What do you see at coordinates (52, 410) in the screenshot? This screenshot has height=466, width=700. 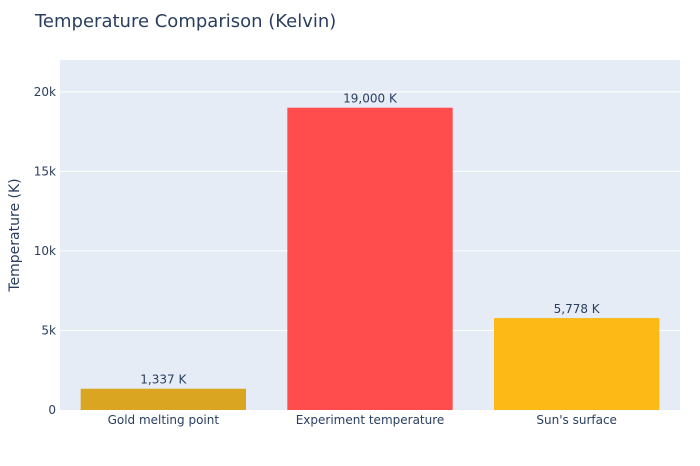 I see `y-tick-label: 0` at bounding box center [52, 410].